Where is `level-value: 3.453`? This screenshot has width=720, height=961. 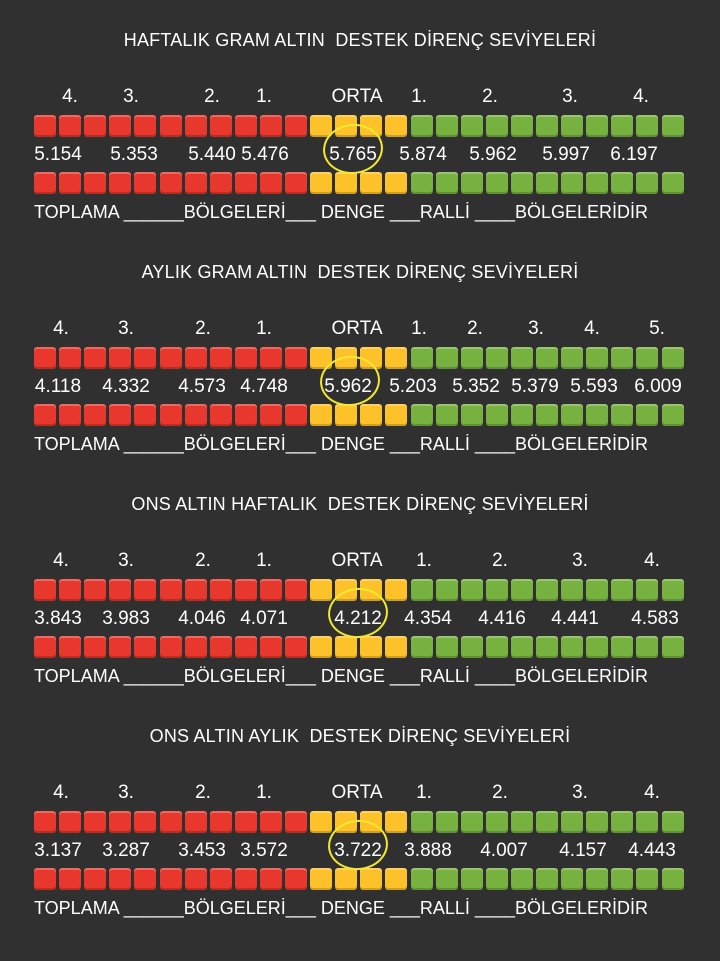
level-value: 3.453 is located at coordinates (202, 850).